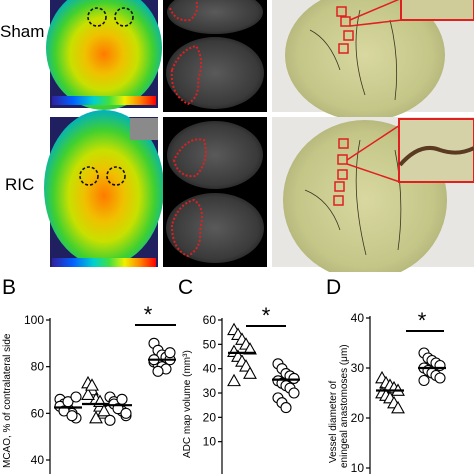  Describe the element at coordinates (104, 55) in the screenshot. I see `heatmap-sham` at that location.